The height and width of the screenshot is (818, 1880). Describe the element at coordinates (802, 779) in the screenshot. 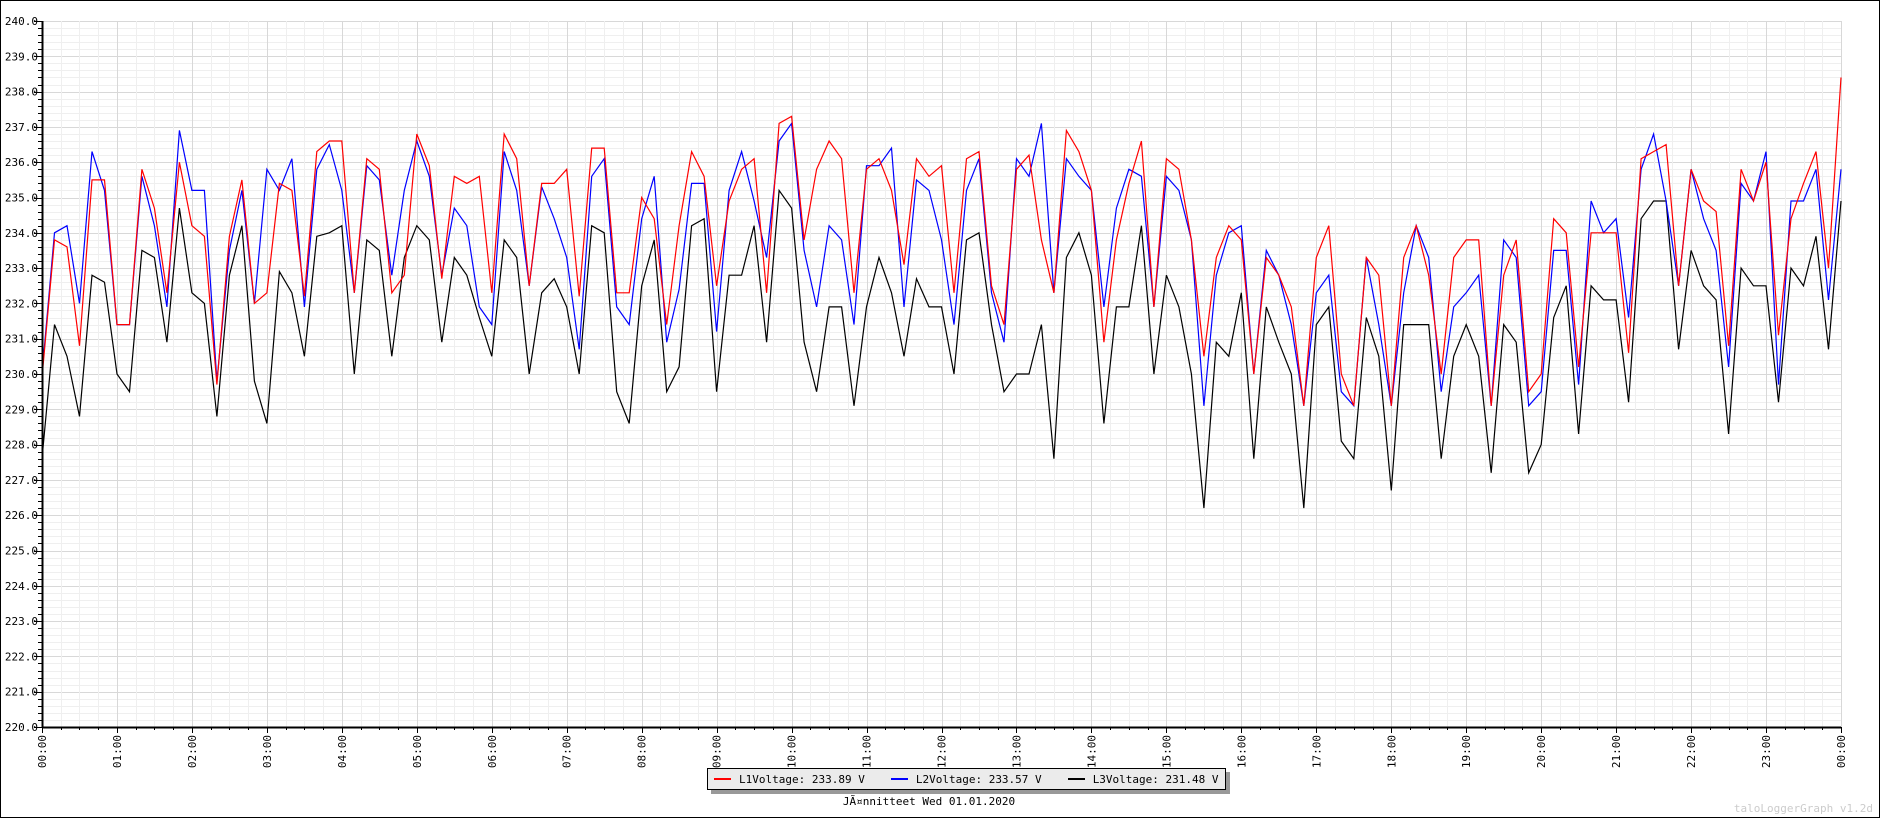

I see `legend-label-l1: L1Voltage: 233.89 V` at that location.